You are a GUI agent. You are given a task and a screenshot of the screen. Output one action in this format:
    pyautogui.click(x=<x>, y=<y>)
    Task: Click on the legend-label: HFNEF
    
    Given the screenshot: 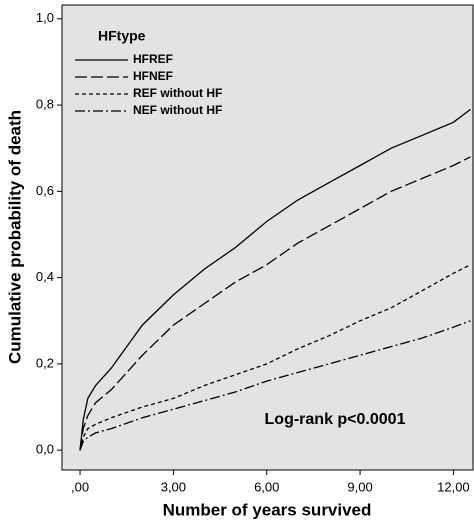 What is the action you would take?
    pyautogui.click(x=153, y=76)
    